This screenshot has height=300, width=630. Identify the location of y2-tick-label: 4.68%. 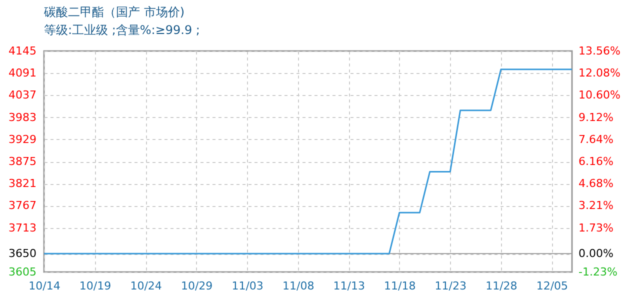
(596, 183).